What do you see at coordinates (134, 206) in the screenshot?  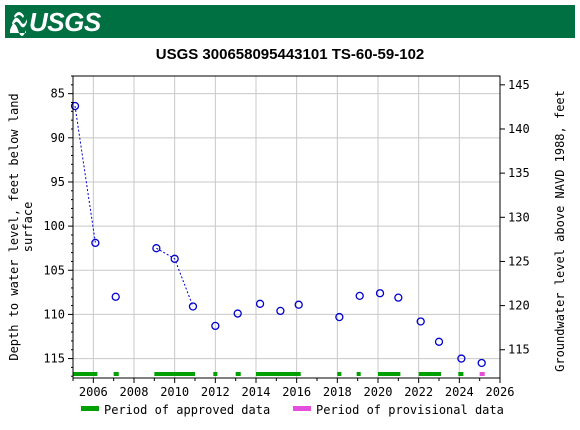 I see `series-lines` at bounding box center [134, 206].